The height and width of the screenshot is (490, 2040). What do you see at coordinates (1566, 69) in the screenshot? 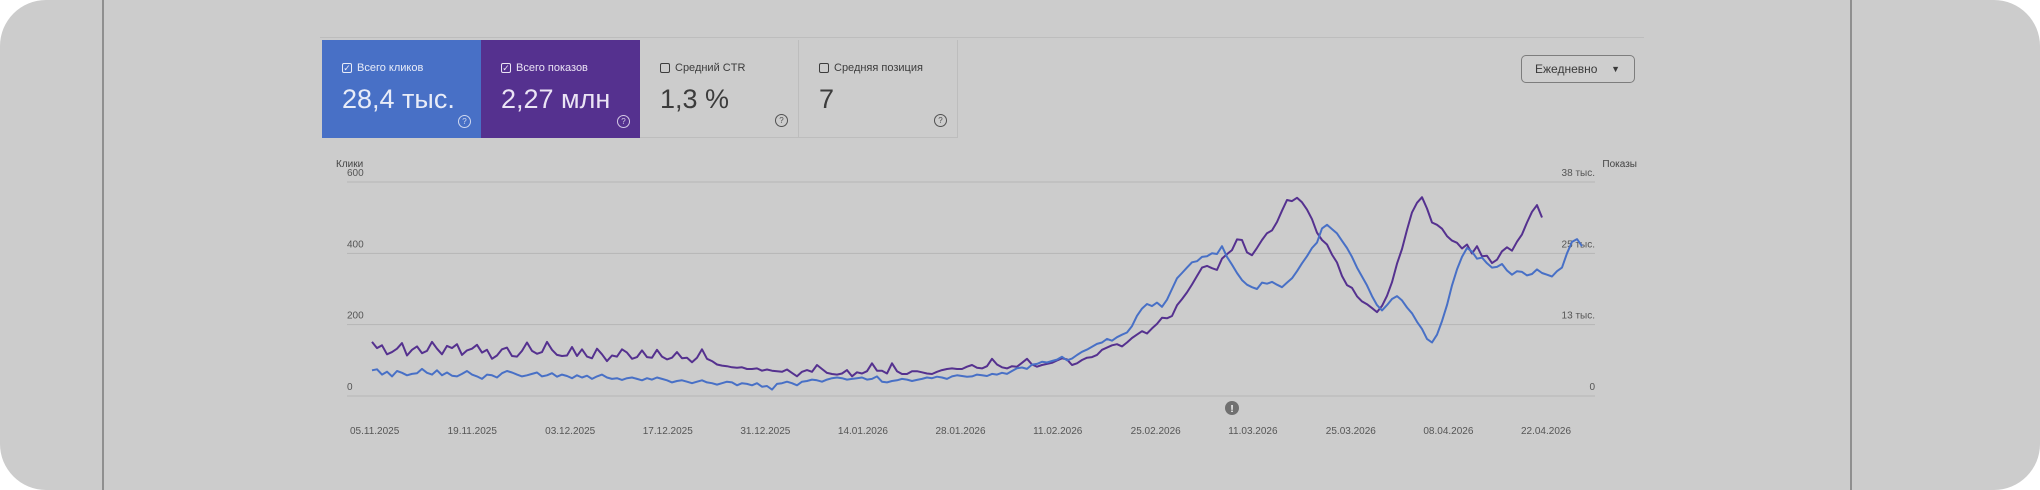
I see `period-dropdown-label: Ежедневно` at bounding box center [1566, 69].